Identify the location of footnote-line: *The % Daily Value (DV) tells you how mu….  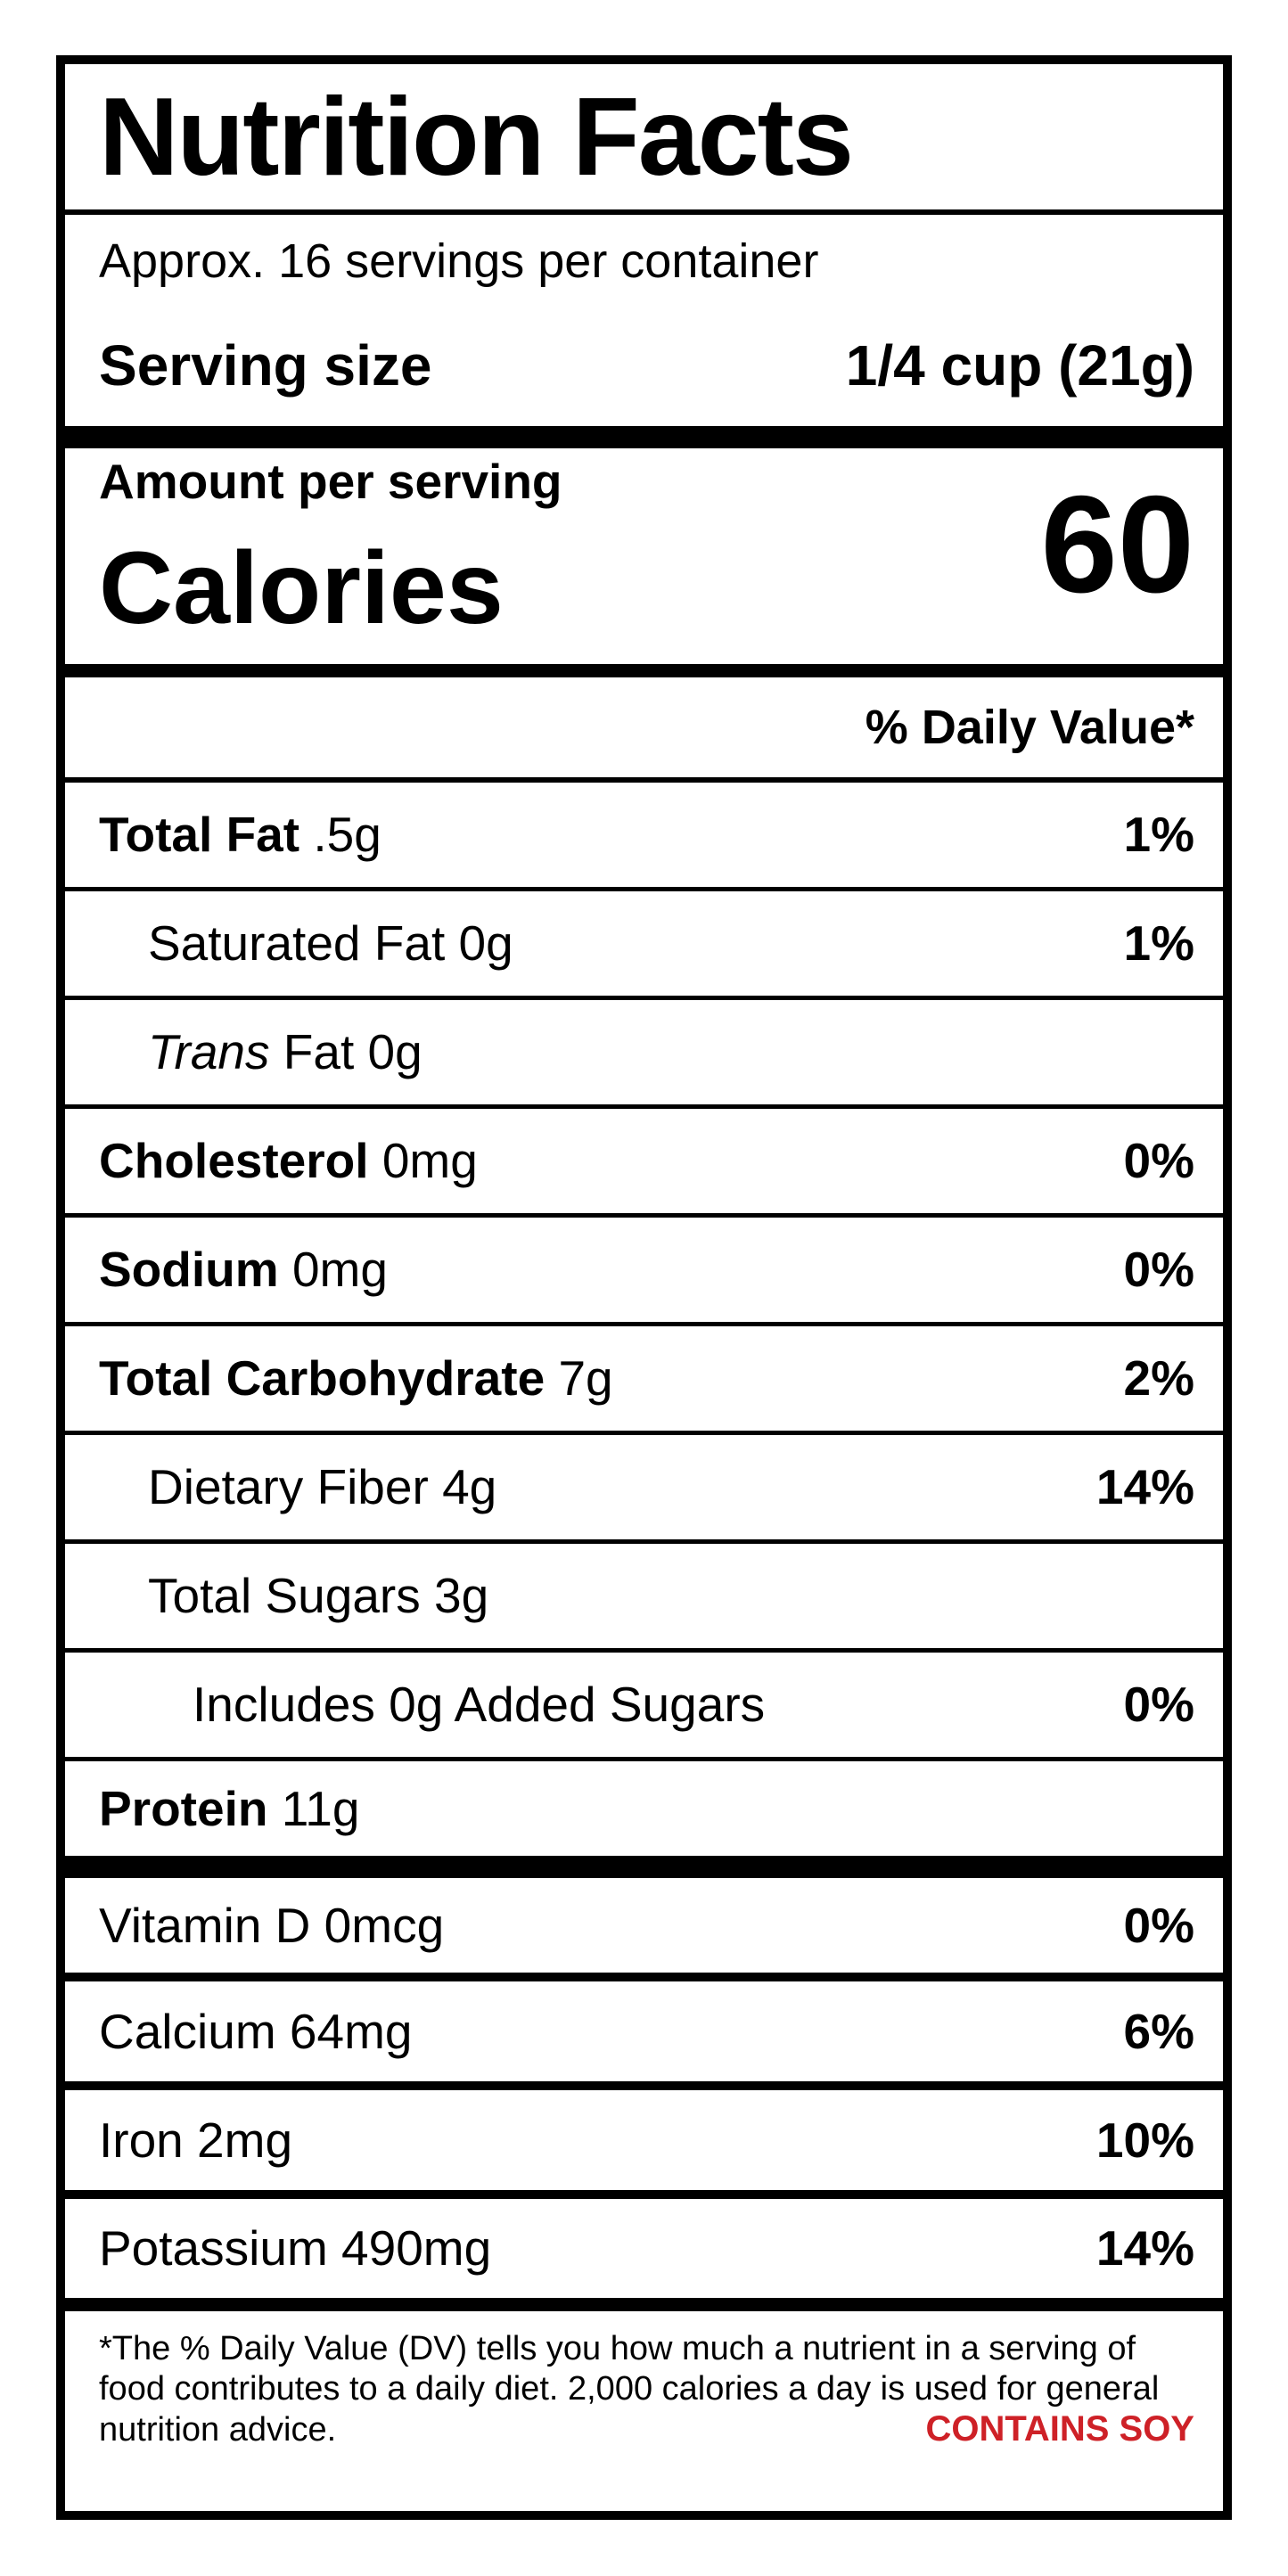
(618, 2348).